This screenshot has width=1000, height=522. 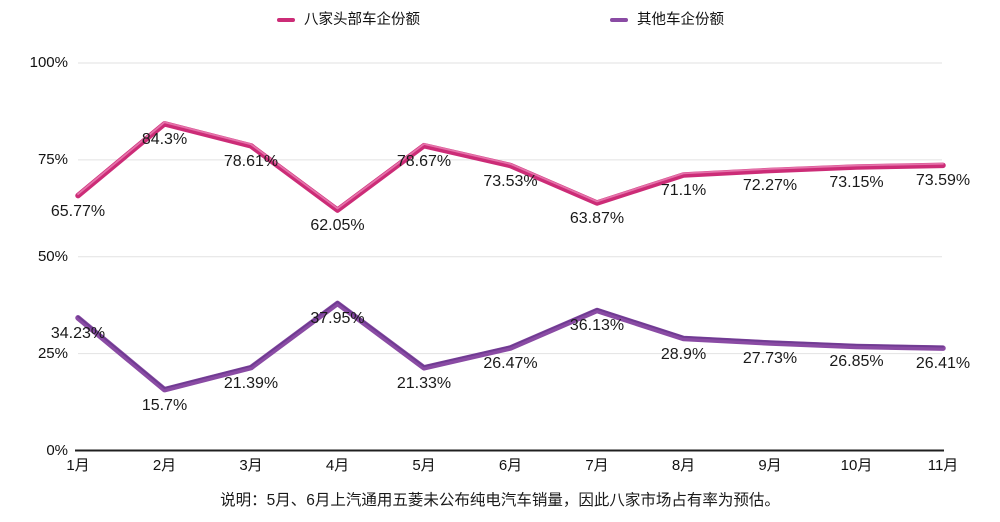 What do you see at coordinates (78, 211) in the screenshot?
I see `data-label-series-0: 65.77%` at bounding box center [78, 211].